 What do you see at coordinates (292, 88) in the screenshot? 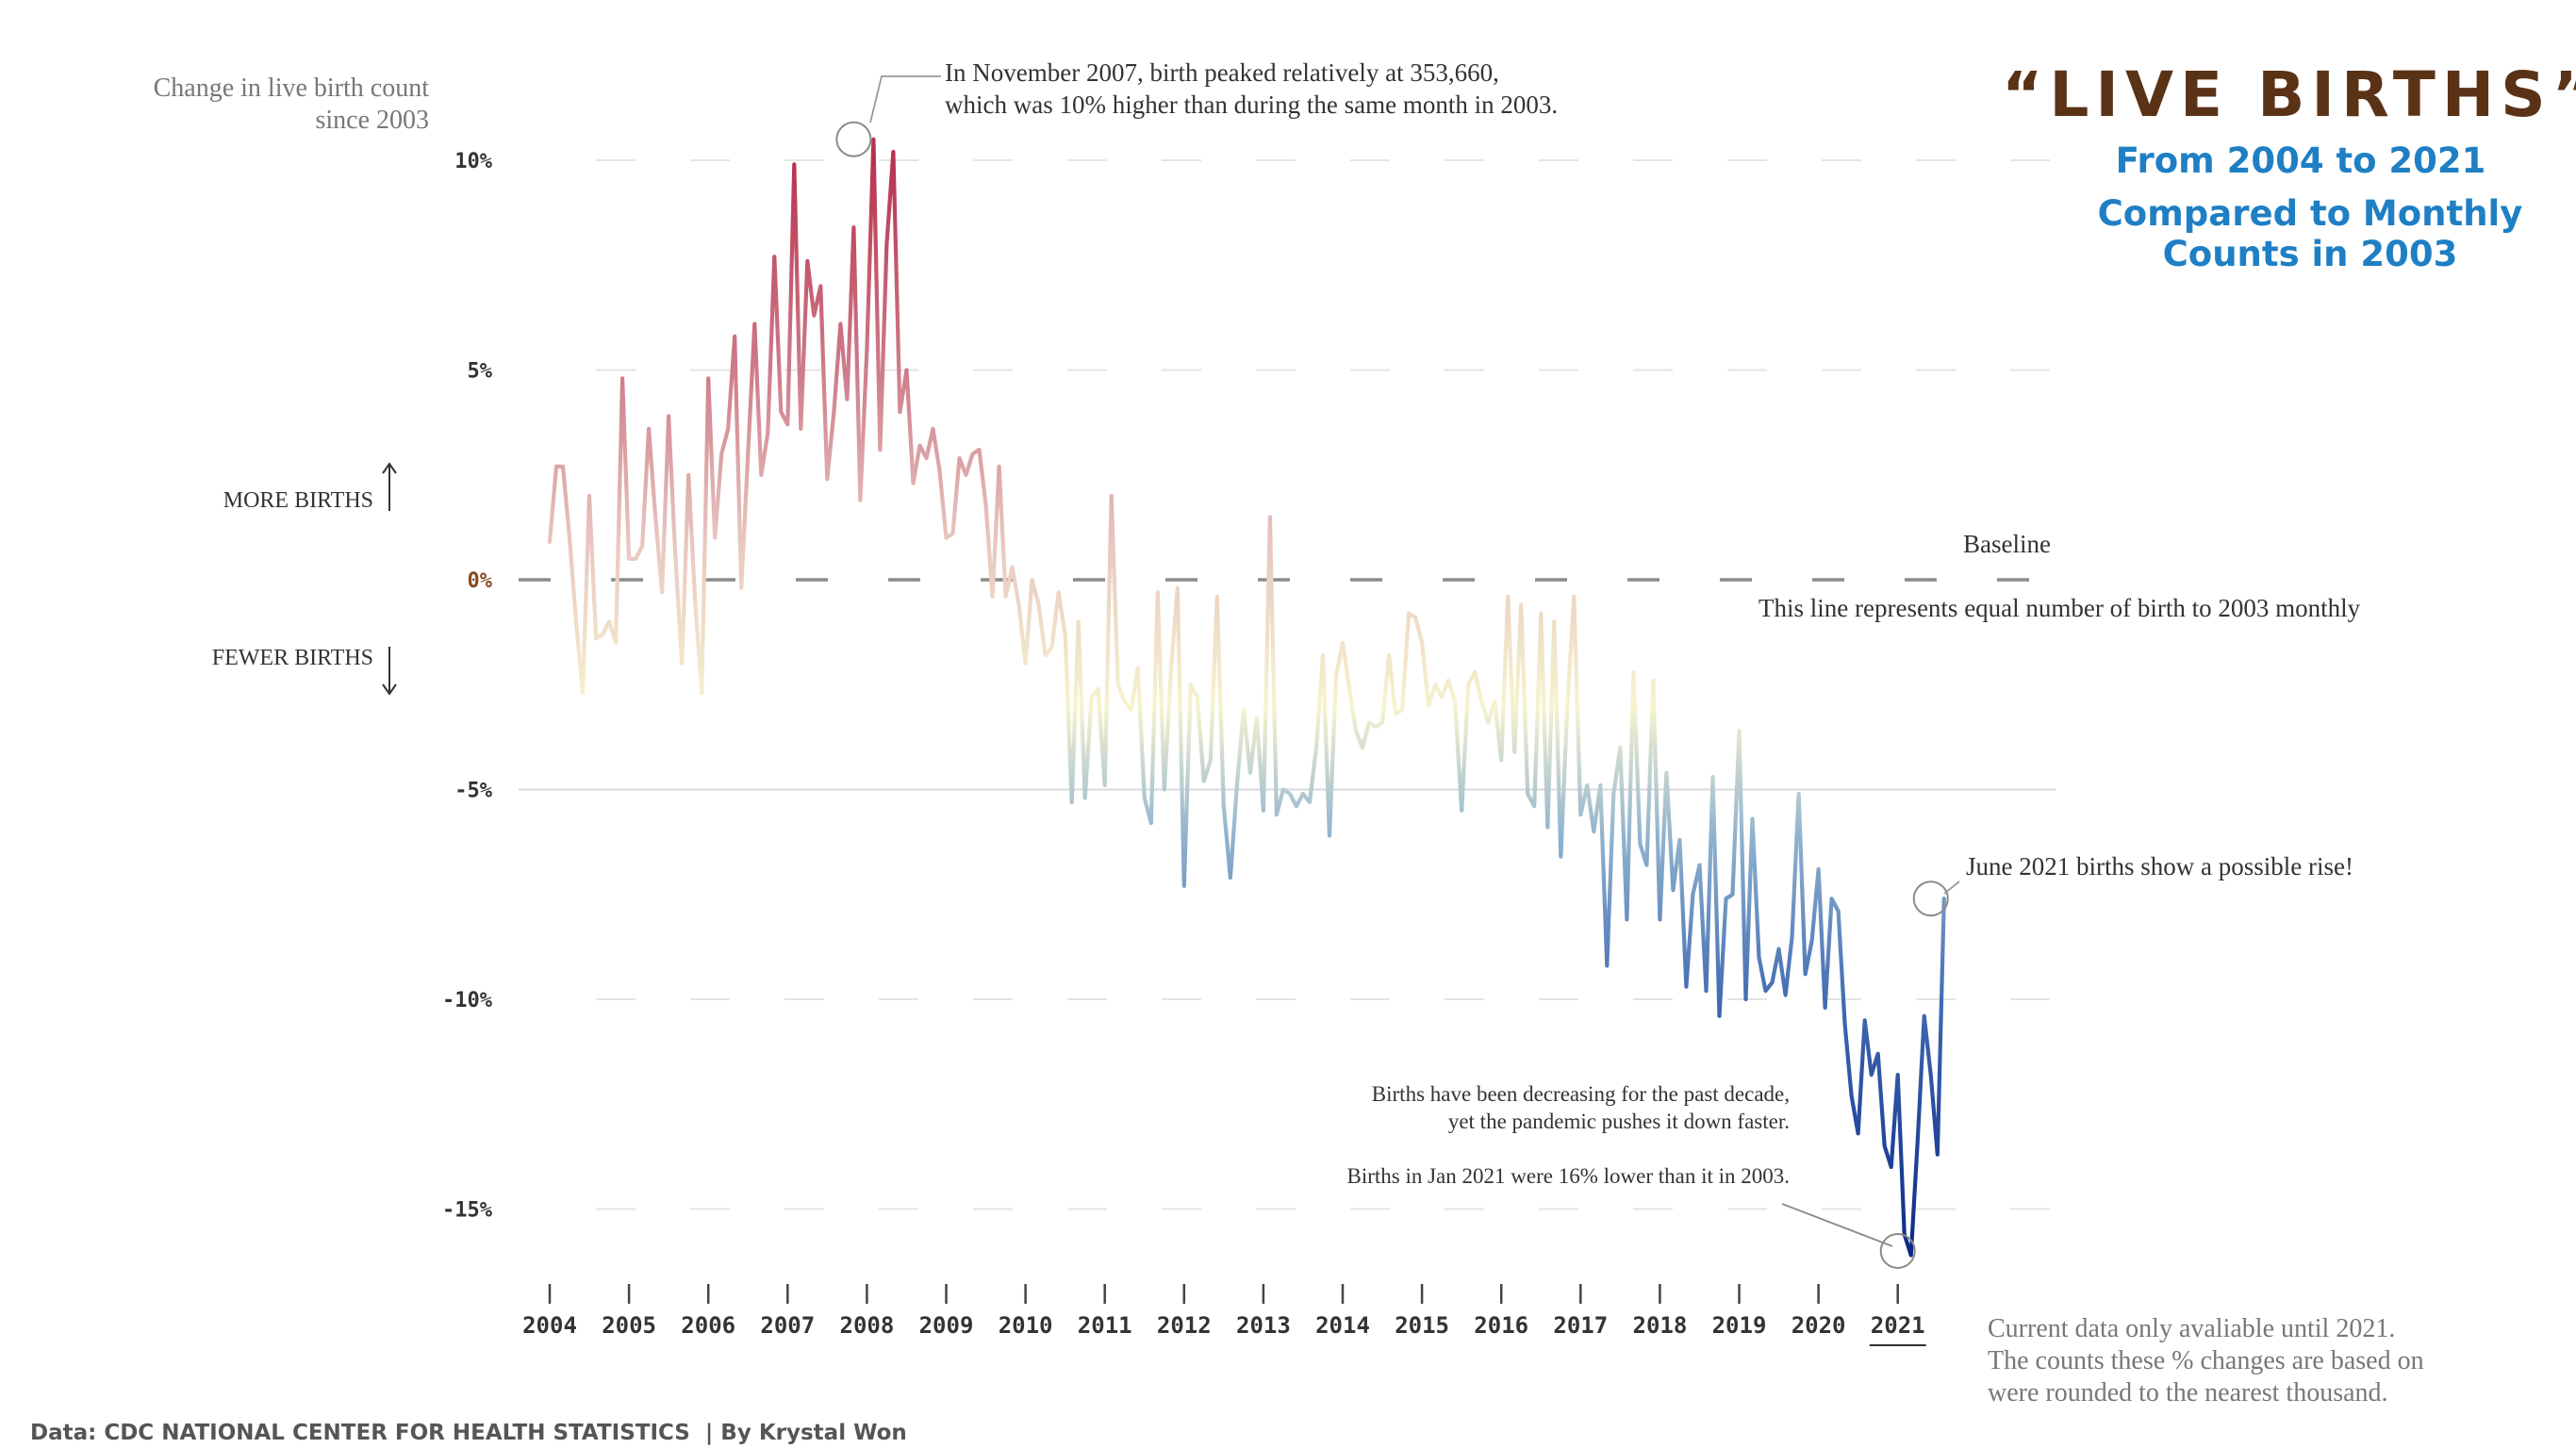
I see `y-axis-label-line1: Change in live birth count` at bounding box center [292, 88].